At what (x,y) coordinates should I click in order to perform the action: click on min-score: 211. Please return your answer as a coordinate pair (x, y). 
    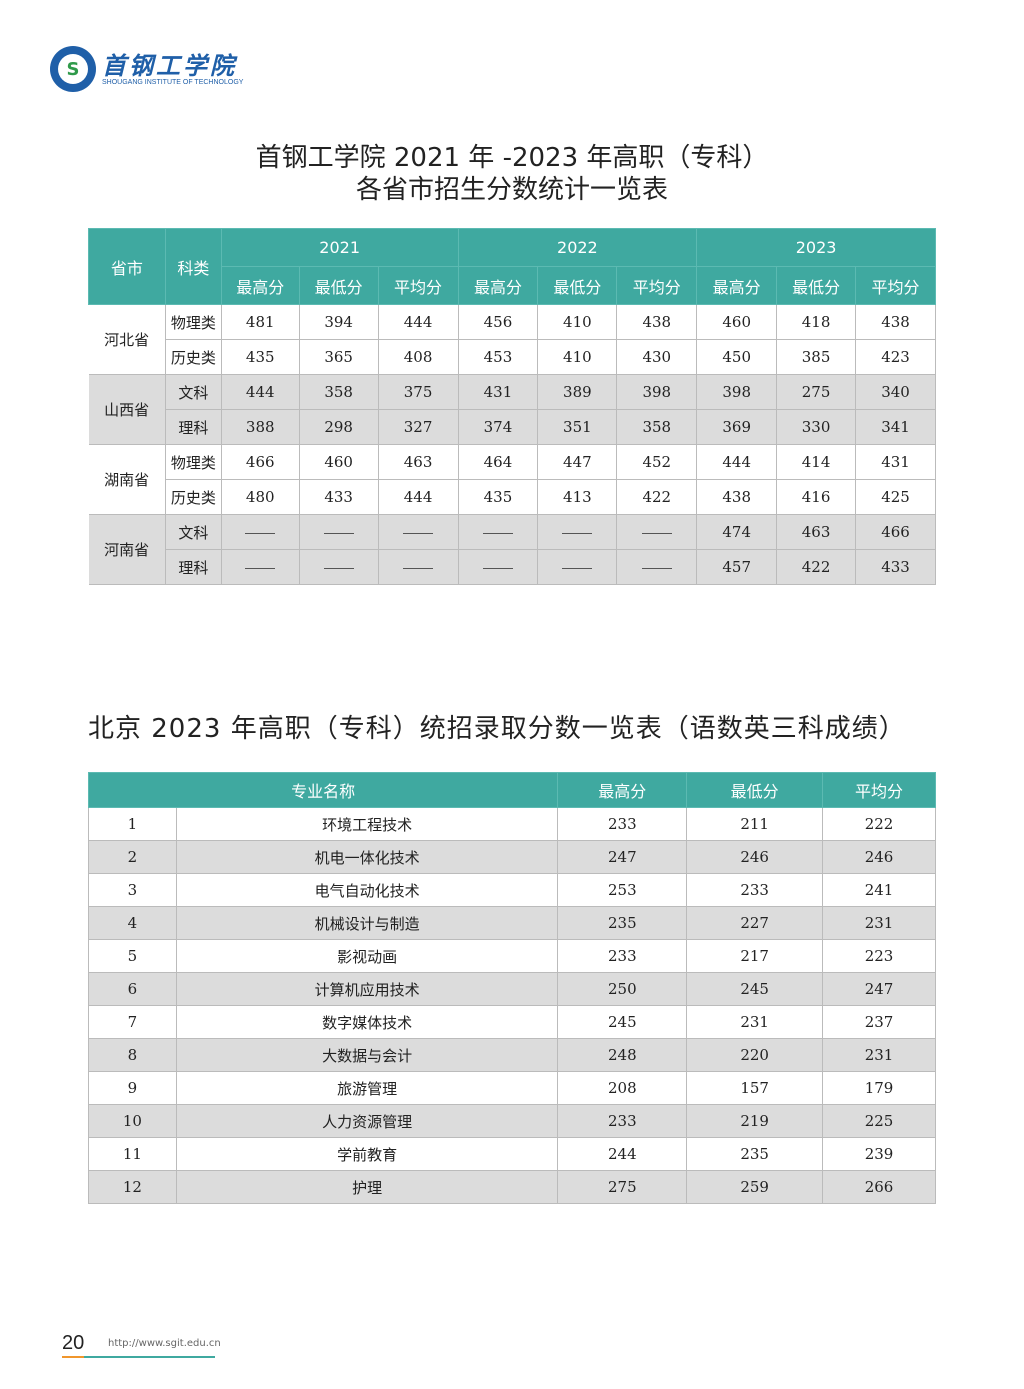
    Looking at the image, I should click on (755, 824).